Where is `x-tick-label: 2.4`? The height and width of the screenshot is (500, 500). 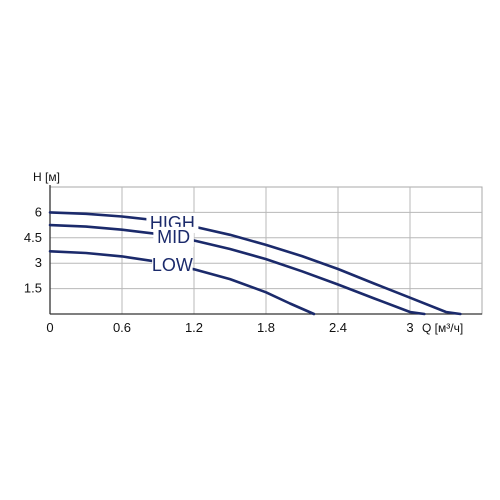
x-tick-label: 2.4 is located at coordinates (338, 327).